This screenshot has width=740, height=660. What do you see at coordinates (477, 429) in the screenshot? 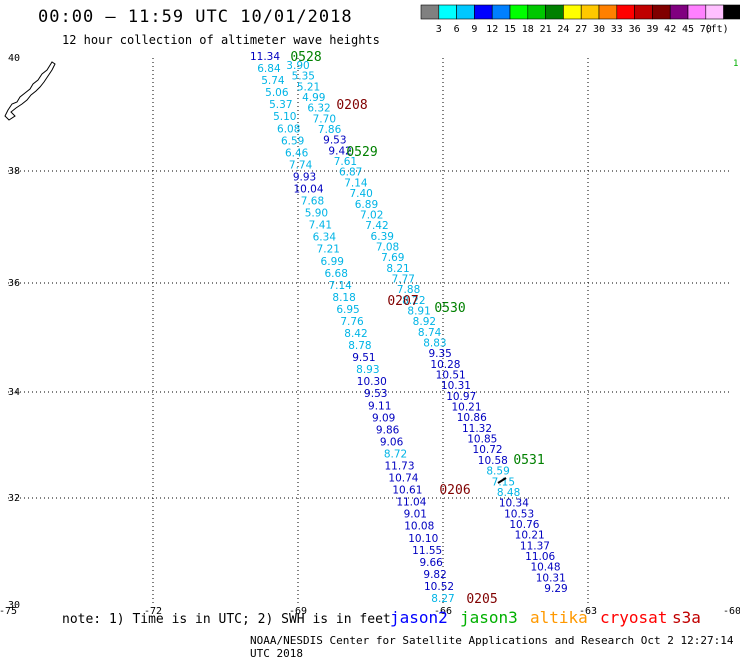
I see `swh-value-track-b: 11.32` at bounding box center [477, 429].